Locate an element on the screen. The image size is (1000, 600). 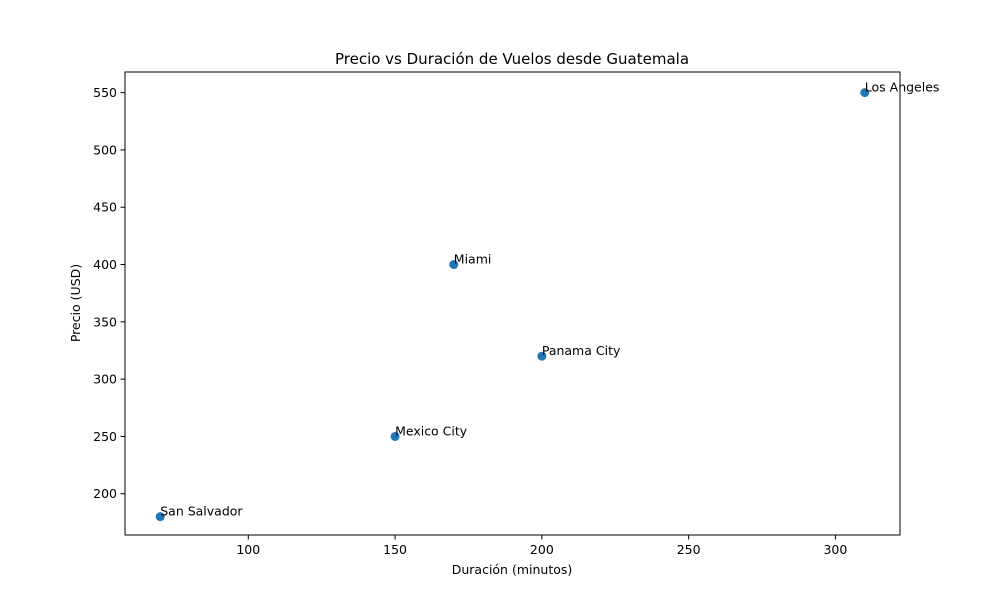
x-tick-label: 100 is located at coordinates (248, 549).